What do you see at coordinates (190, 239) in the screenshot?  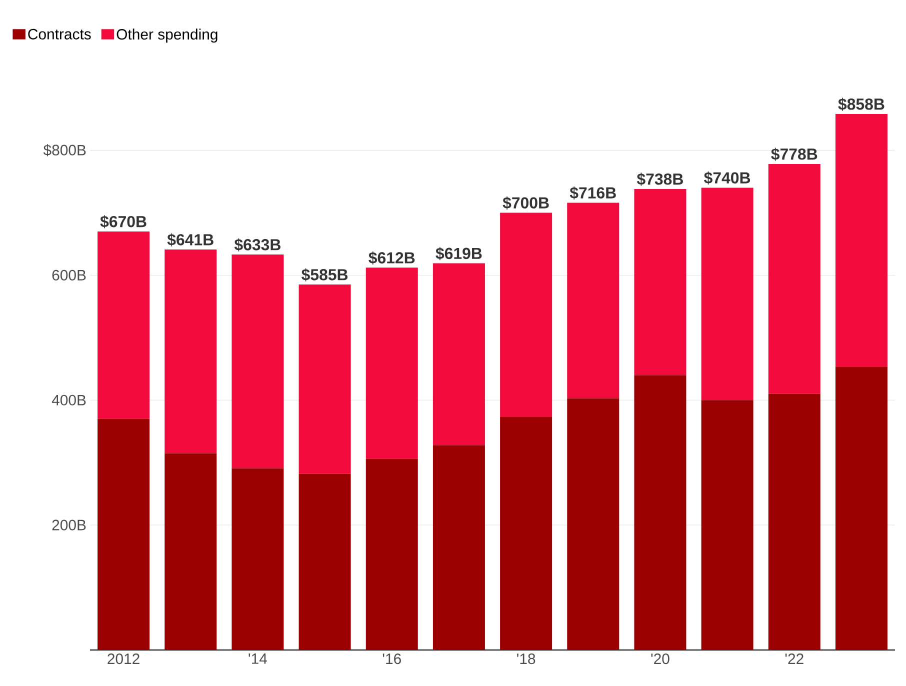 I see `total-label: $641B` at bounding box center [190, 239].